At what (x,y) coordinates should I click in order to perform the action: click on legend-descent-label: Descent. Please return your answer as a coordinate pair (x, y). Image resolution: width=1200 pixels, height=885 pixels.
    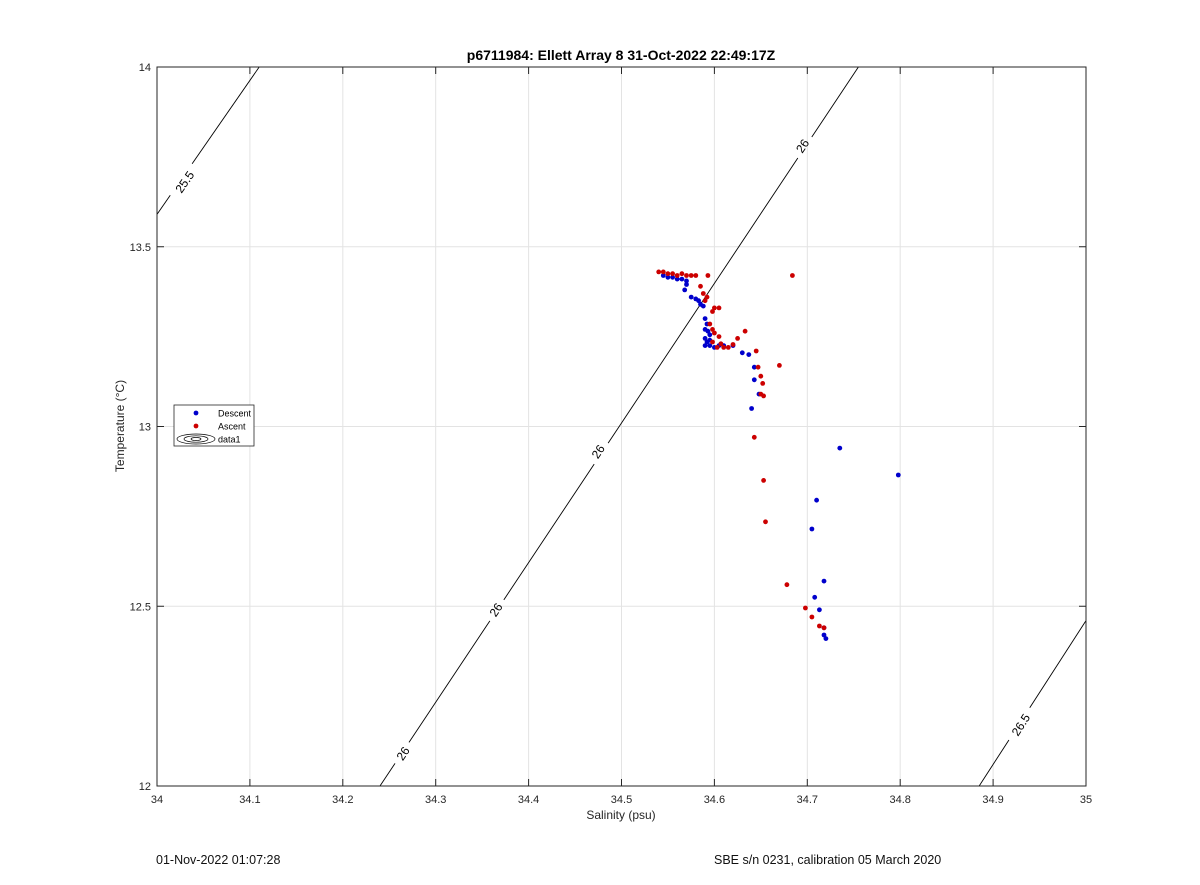
    Looking at the image, I should click on (235, 414).